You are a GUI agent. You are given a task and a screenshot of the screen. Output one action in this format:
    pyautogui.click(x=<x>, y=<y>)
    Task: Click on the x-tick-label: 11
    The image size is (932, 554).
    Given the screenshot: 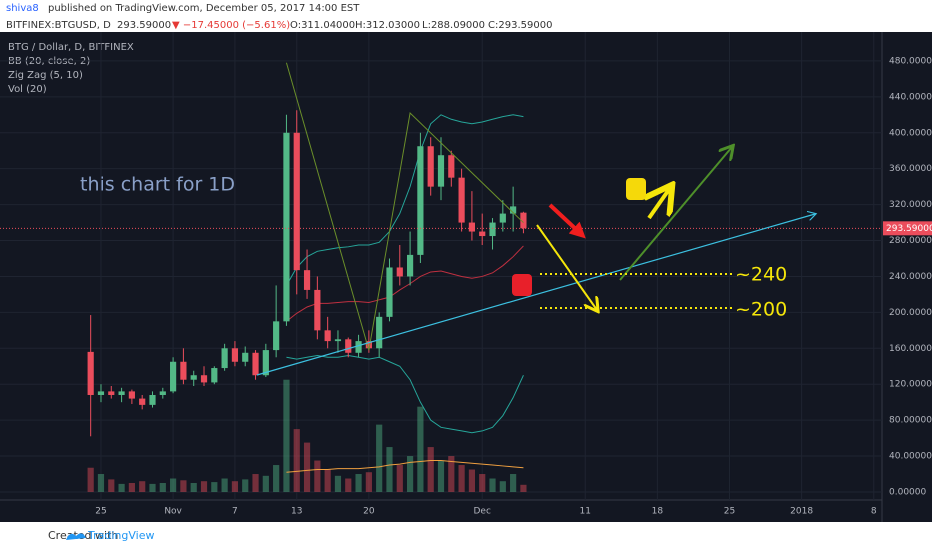 What is the action you would take?
    pyautogui.click(x=585, y=512)
    